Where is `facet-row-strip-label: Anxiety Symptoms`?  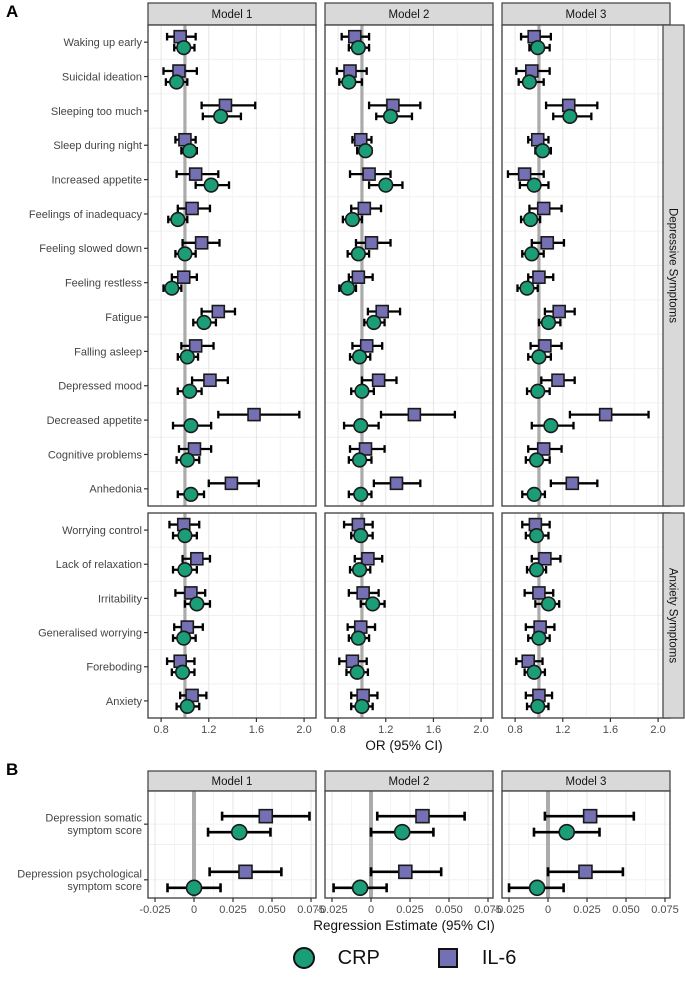
facet-row-strip-label: Anxiety Symptoms is located at coordinates (672, 615).